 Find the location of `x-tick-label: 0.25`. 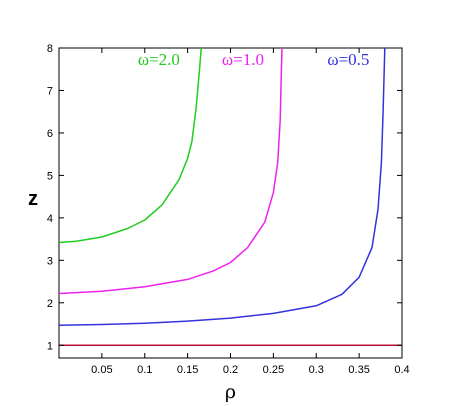

x-tick-label: 0.25 is located at coordinates (273, 370).